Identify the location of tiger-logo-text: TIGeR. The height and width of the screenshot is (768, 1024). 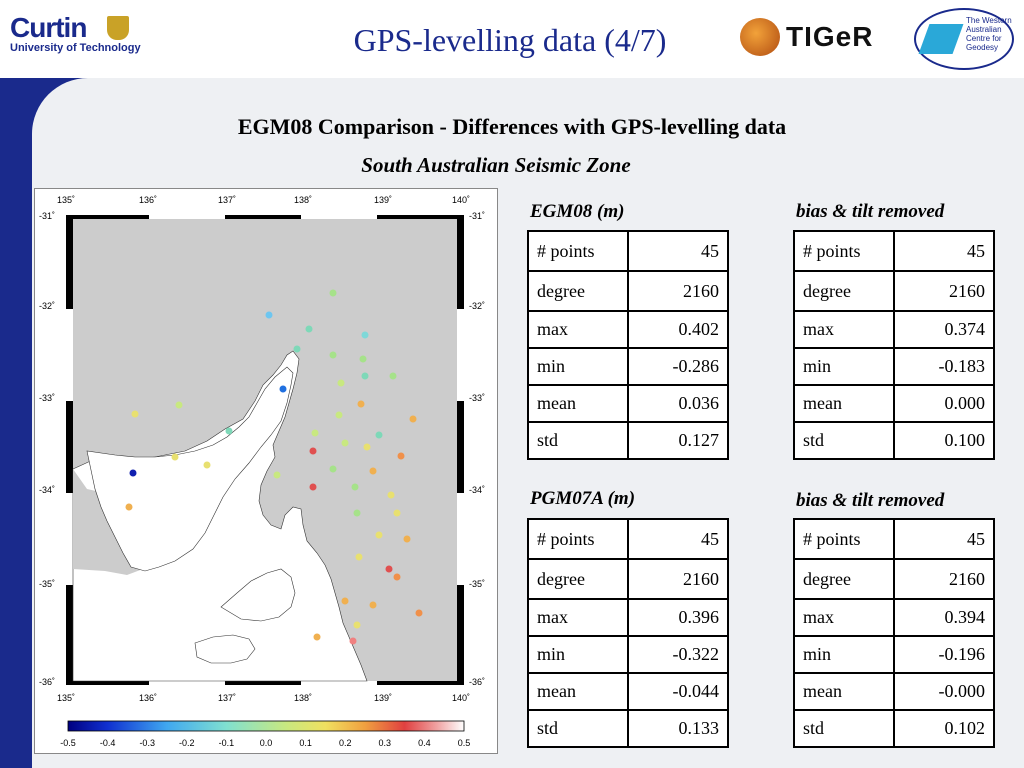
(830, 36).